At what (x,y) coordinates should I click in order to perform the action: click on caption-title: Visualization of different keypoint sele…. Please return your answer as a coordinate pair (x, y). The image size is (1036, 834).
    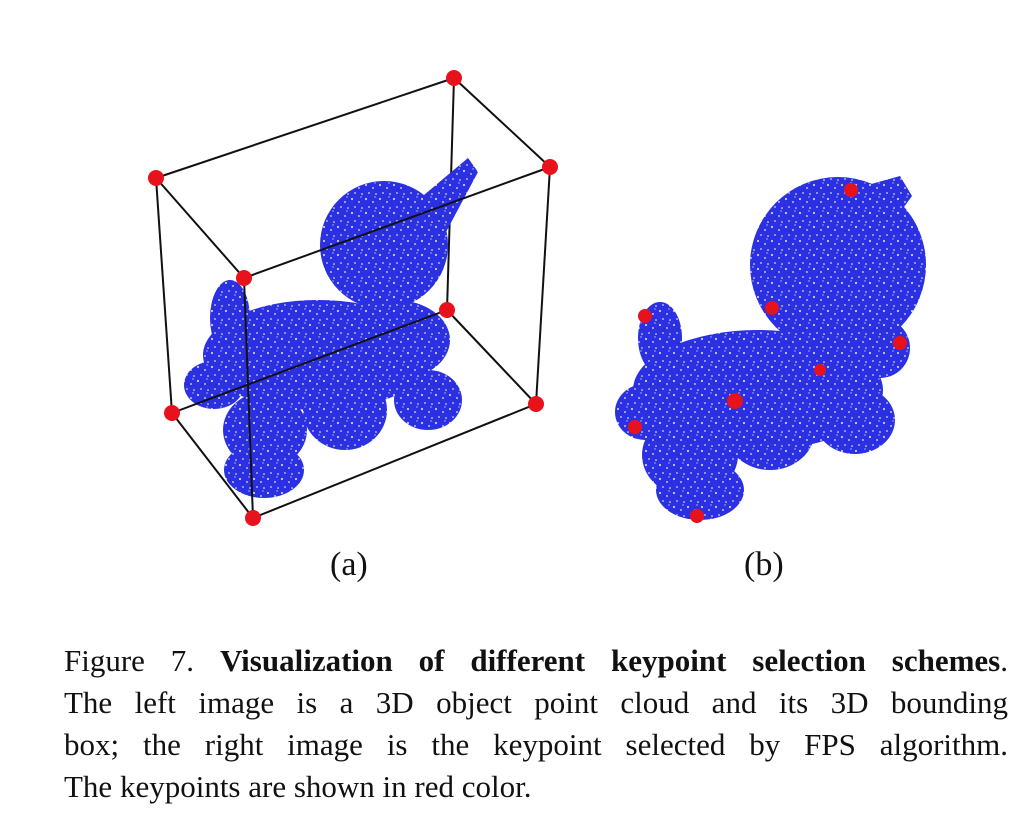
    Looking at the image, I should click on (610, 660).